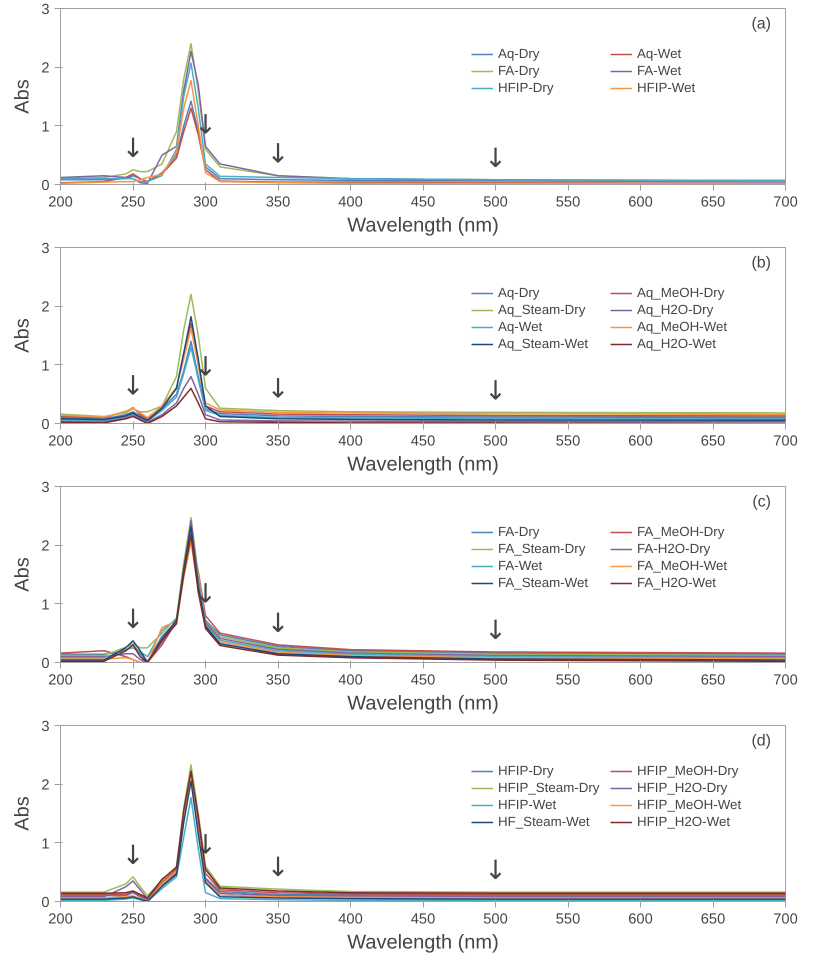  What do you see at coordinates (677, 343) in the screenshot?
I see `legend-label: Aq_H2O-Wet` at bounding box center [677, 343].